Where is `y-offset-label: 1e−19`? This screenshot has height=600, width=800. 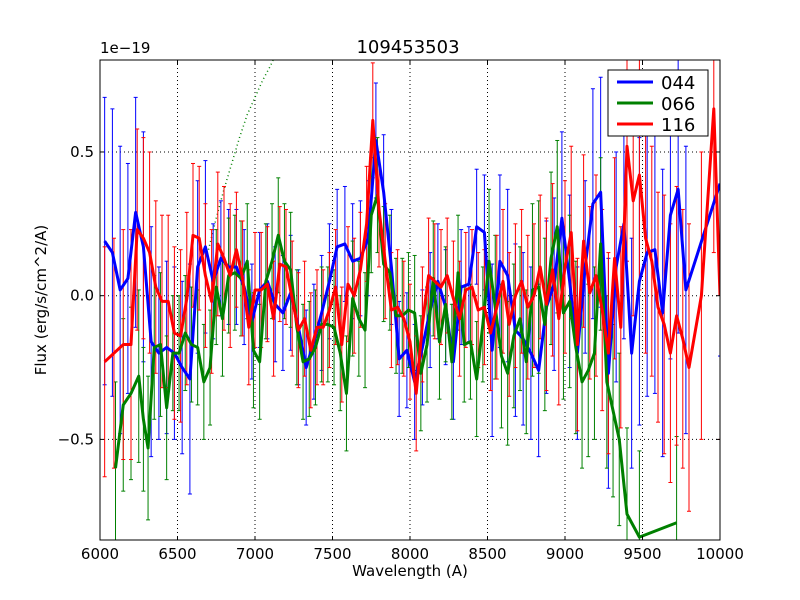
y-offset-label: 1e−19 is located at coordinates (125, 48).